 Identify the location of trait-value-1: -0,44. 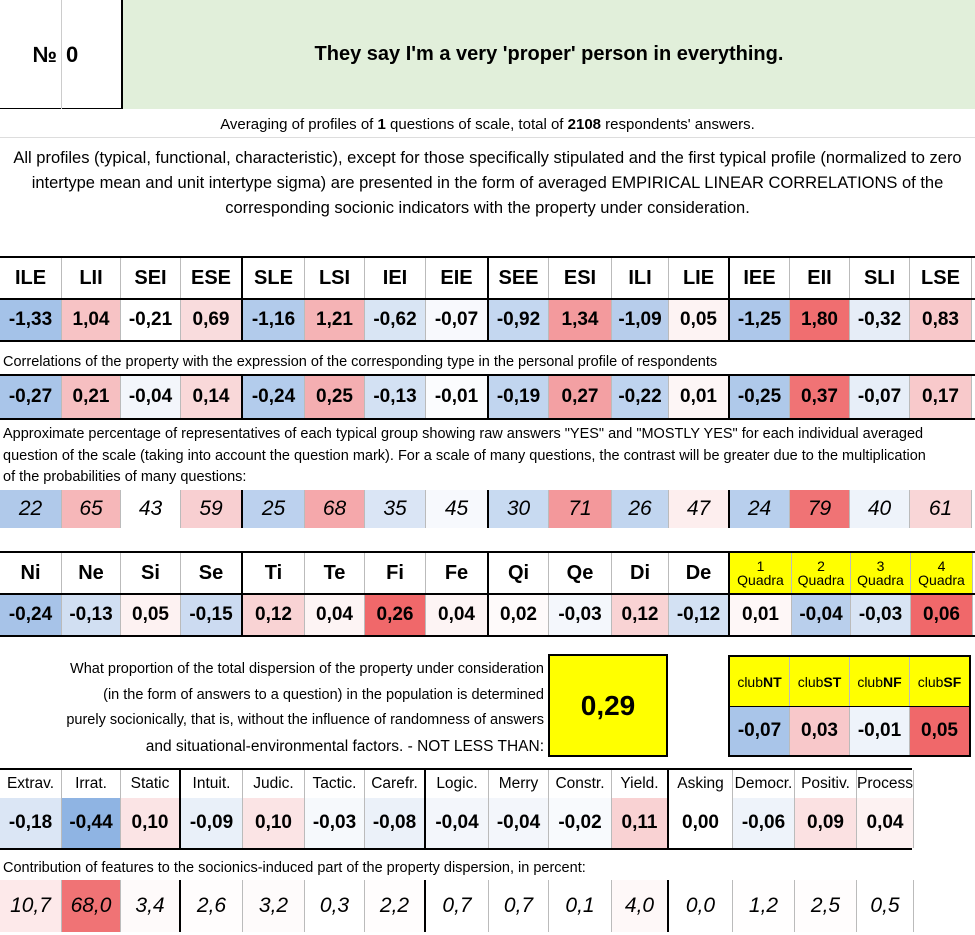
(91, 823).